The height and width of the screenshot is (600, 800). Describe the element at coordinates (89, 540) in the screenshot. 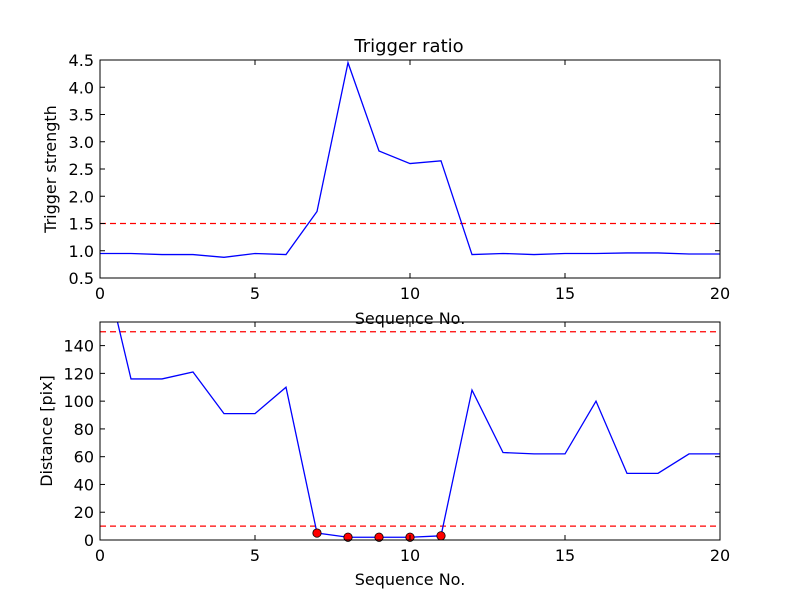

I see `bottom-y-tick-label: 0` at that location.